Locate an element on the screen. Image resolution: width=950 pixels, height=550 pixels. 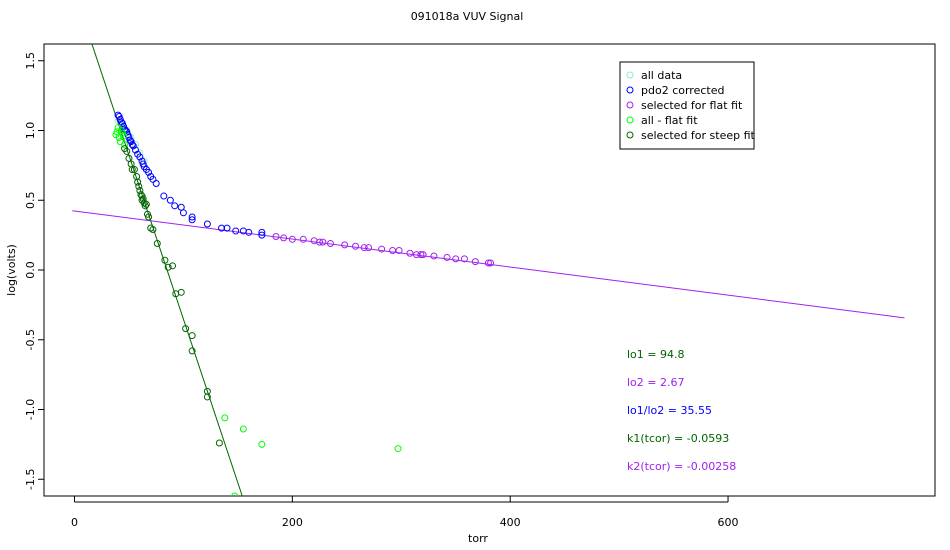
fit-annotation: k1(tcor) = -0.0593 is located at coordinates (678, 438).